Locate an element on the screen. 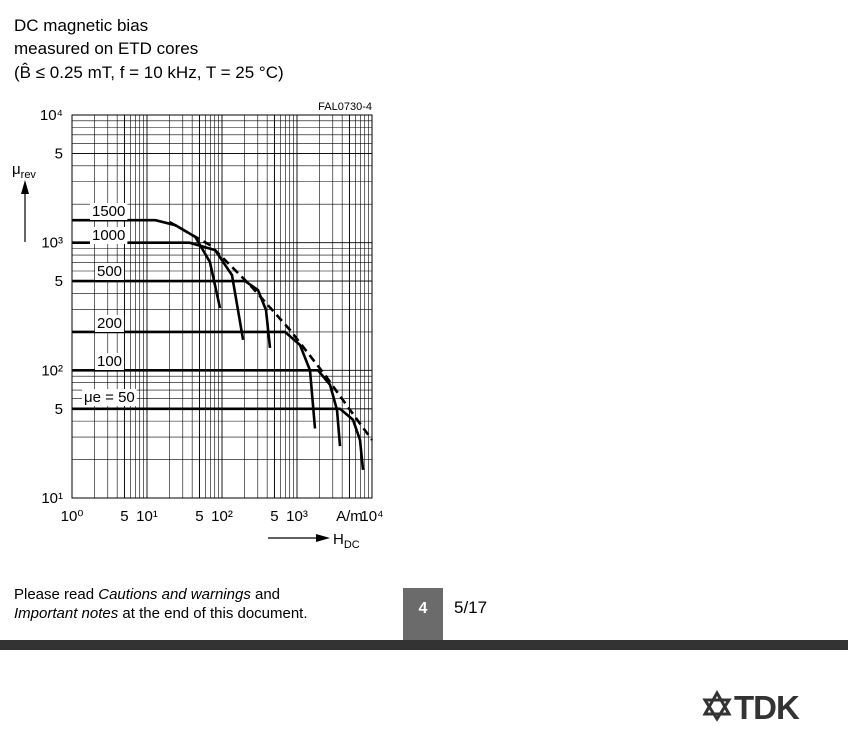  y-tick-label: 10⁴ is located at coordinates (51, 115).